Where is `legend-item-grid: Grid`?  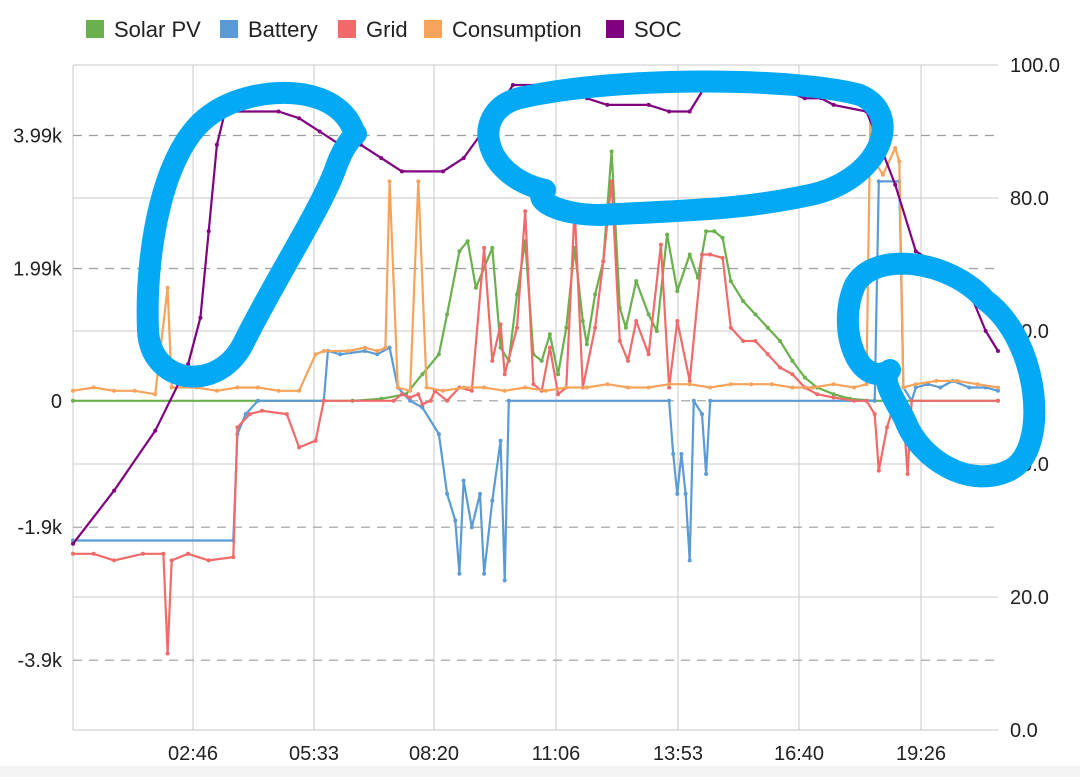
legend-item-grid: Grid is located at coordinates (373, 29).